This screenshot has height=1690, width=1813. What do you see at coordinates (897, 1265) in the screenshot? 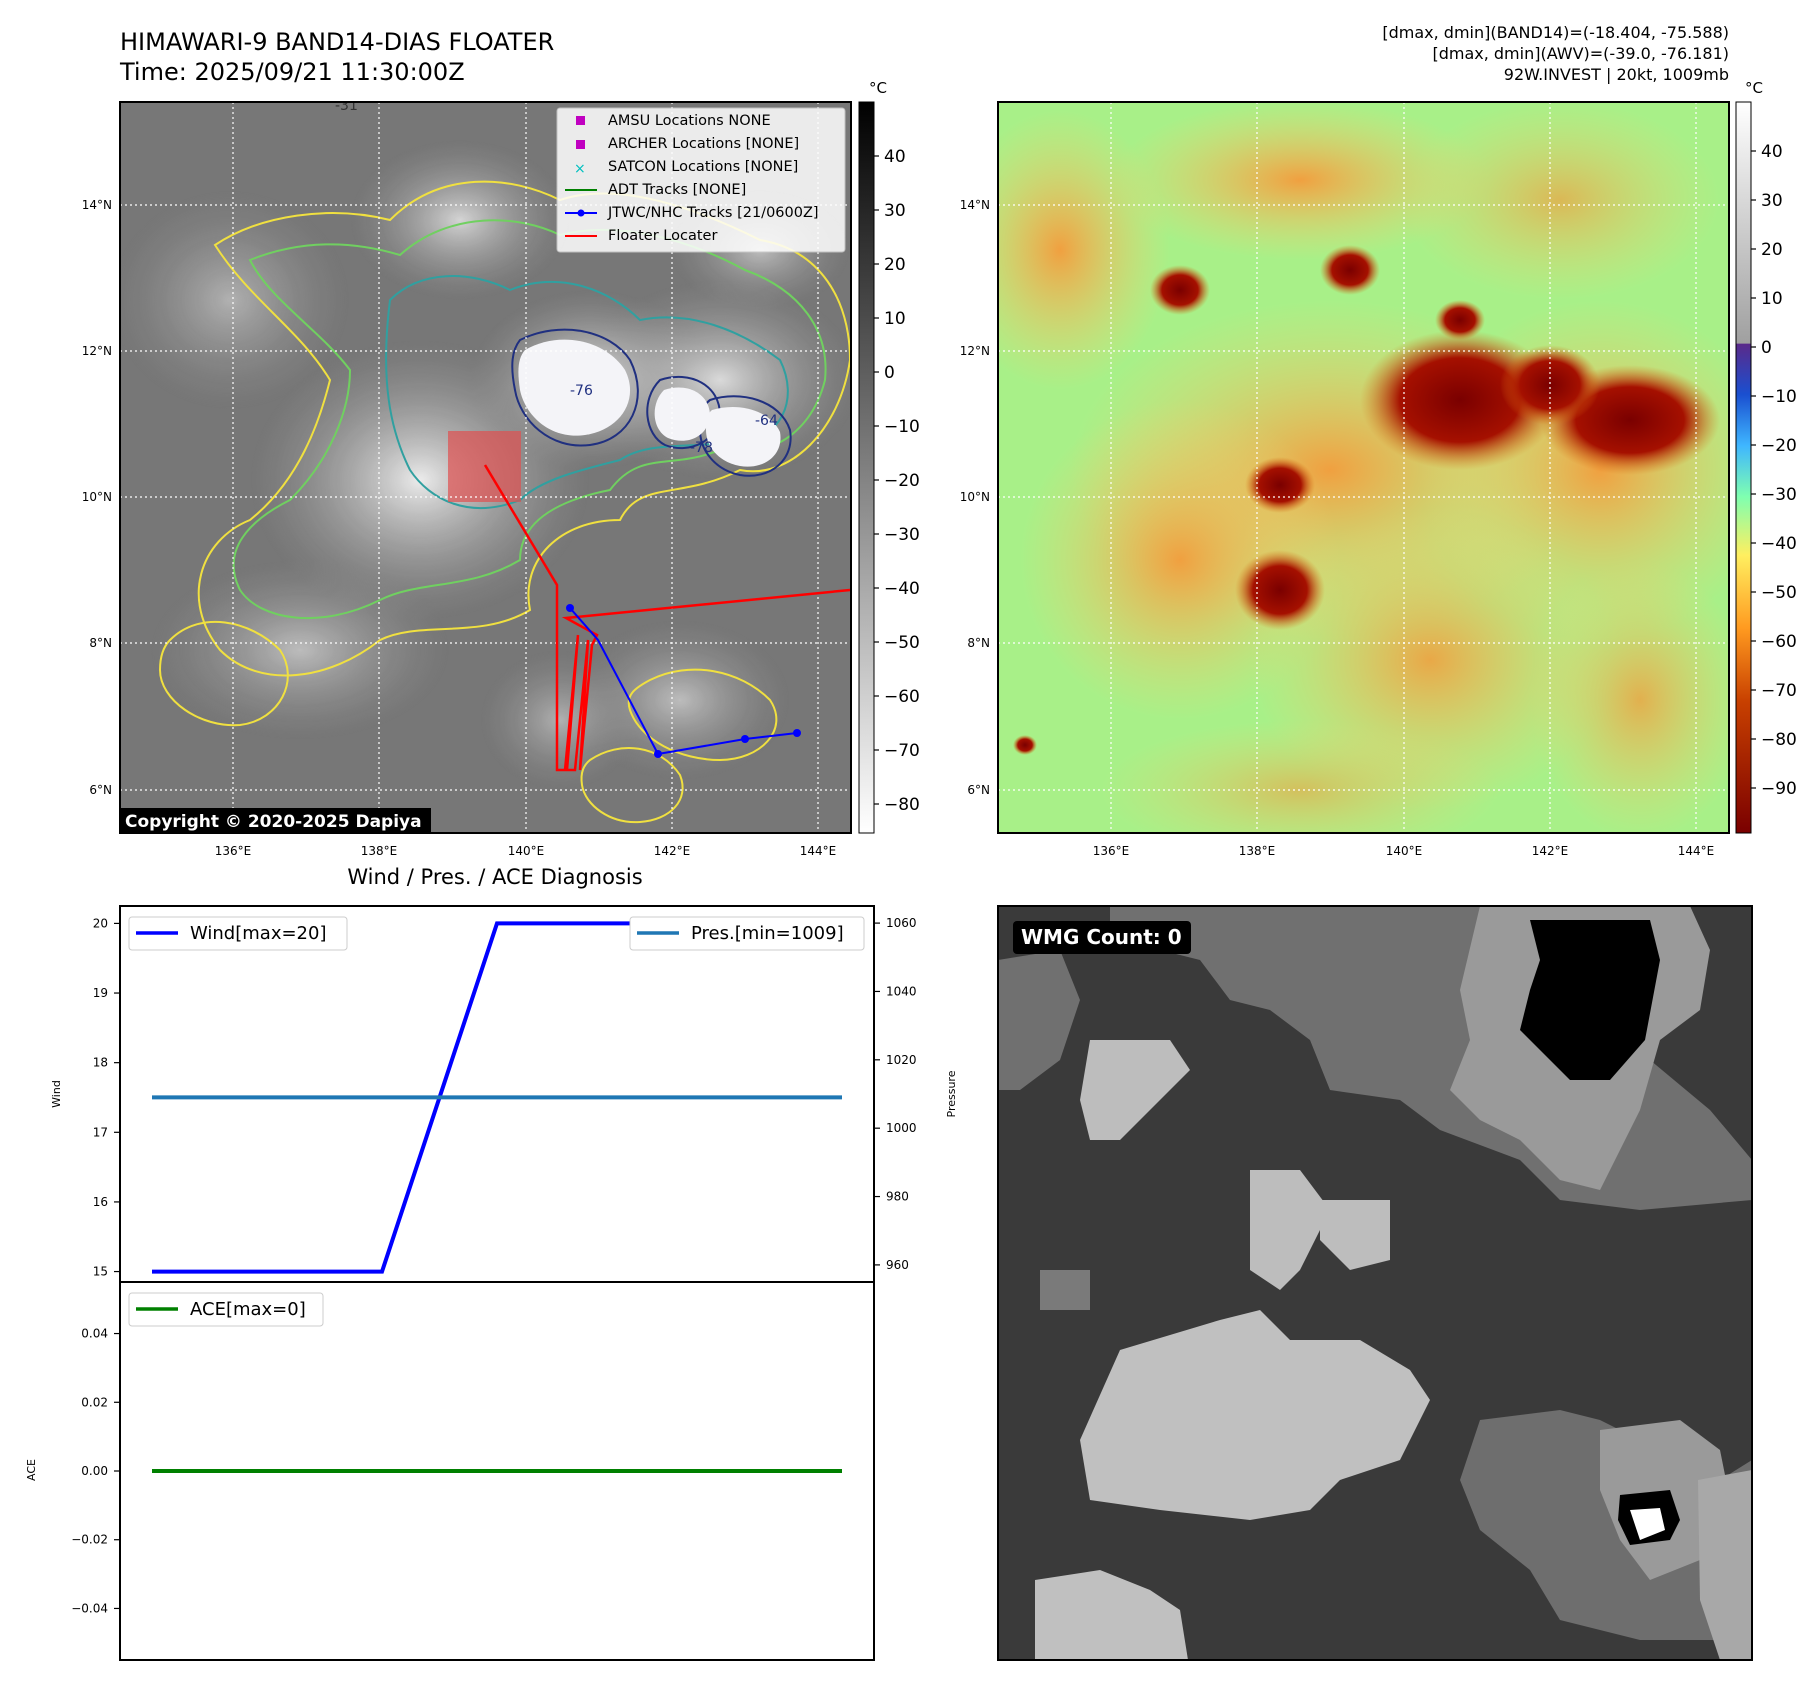
I see `pressure-axis-tick-label: 960` at bounding box center [897, 1265].